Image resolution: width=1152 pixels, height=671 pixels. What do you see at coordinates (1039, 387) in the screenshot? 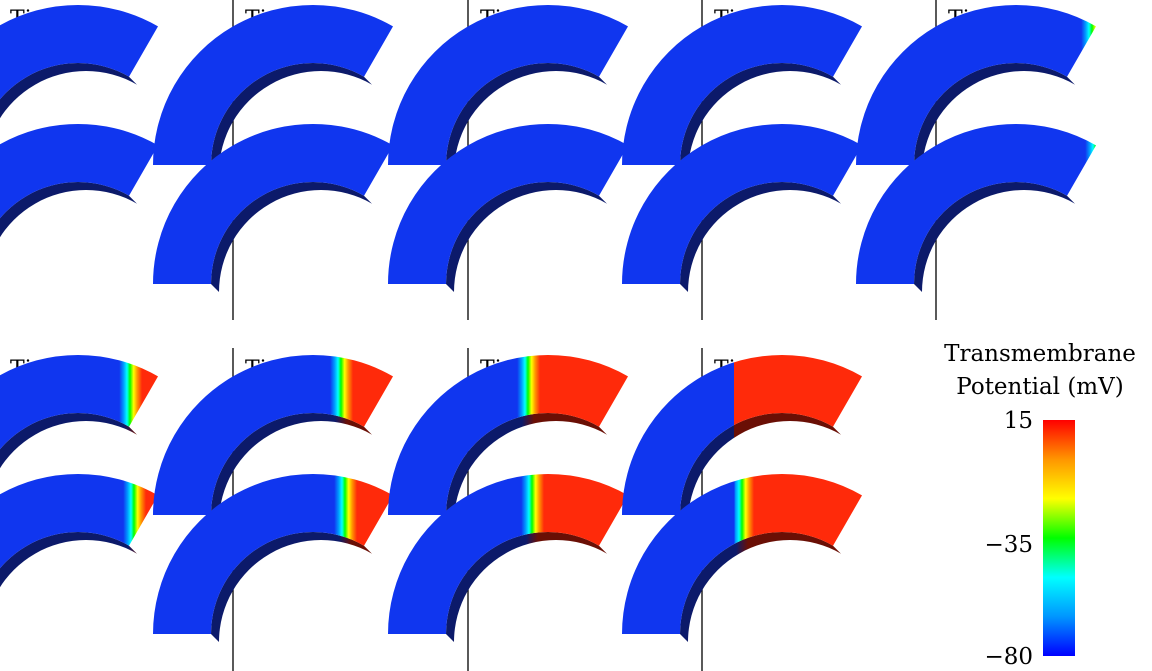
I see `colorbar-title-line2: Potential (mV)` at bounding box center [1039, 387].